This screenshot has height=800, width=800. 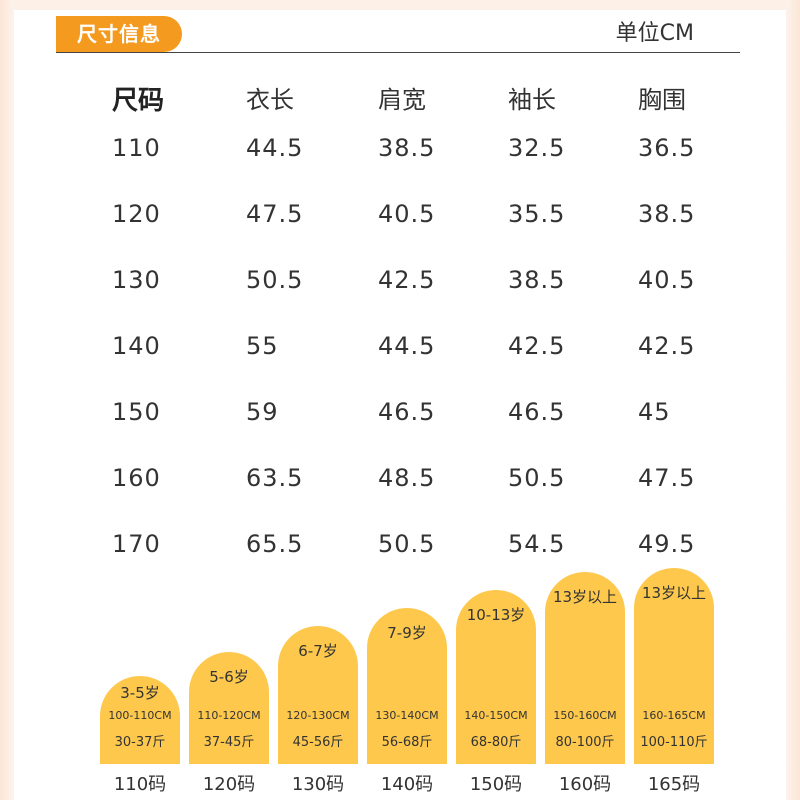 I want to click on bar-weight-label: 68-80斤, so click(x=496, y=740).